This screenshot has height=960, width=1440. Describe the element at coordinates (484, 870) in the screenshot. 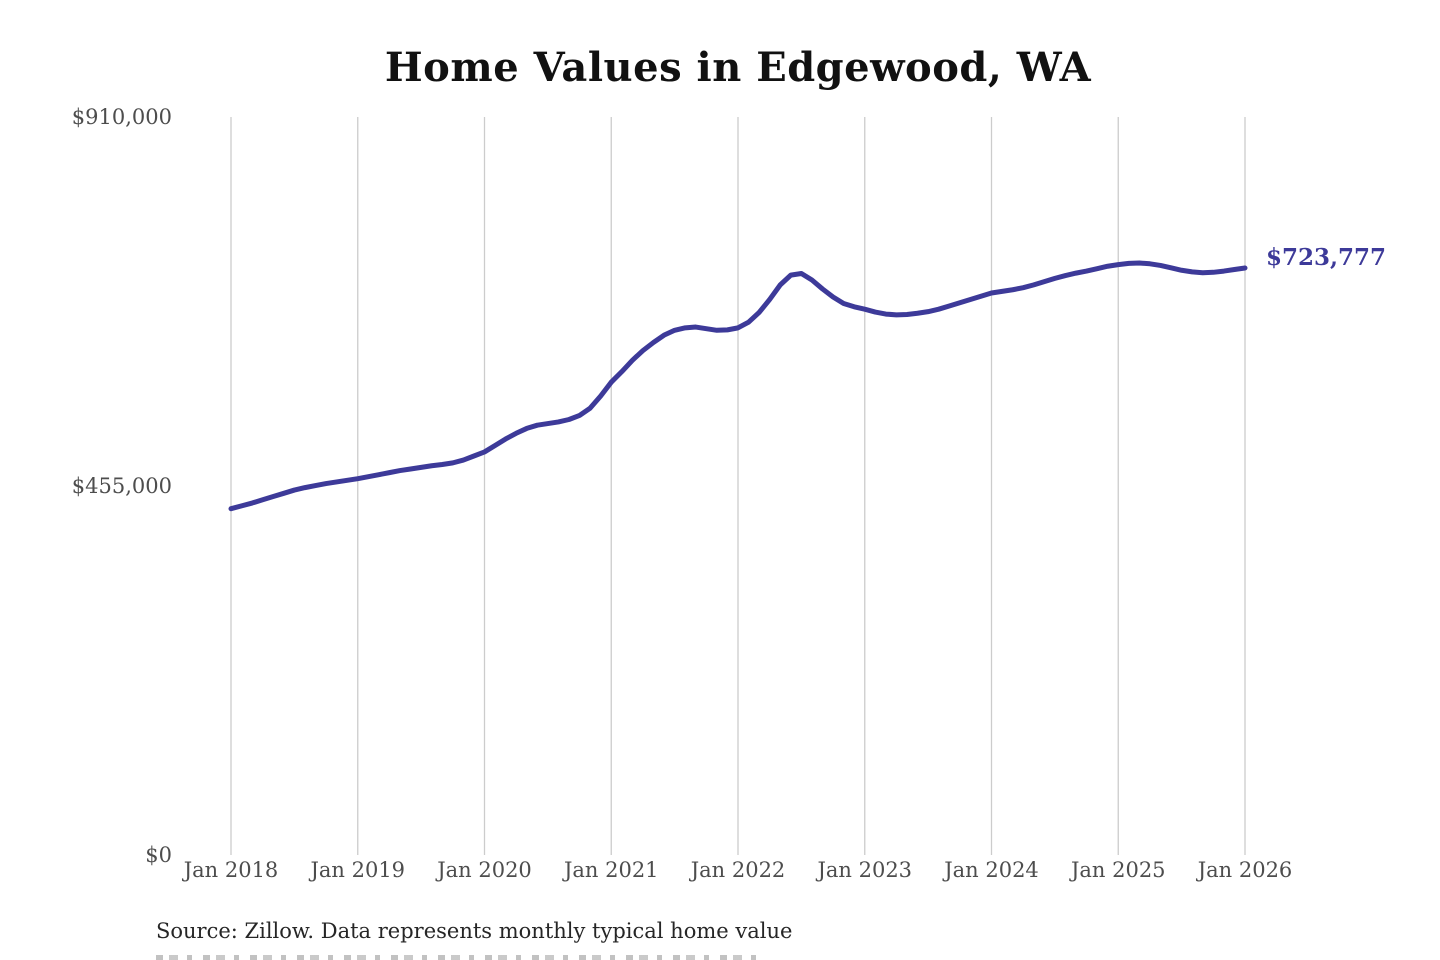

I see `x-axis-tick-label: Jan 2020` at that location.